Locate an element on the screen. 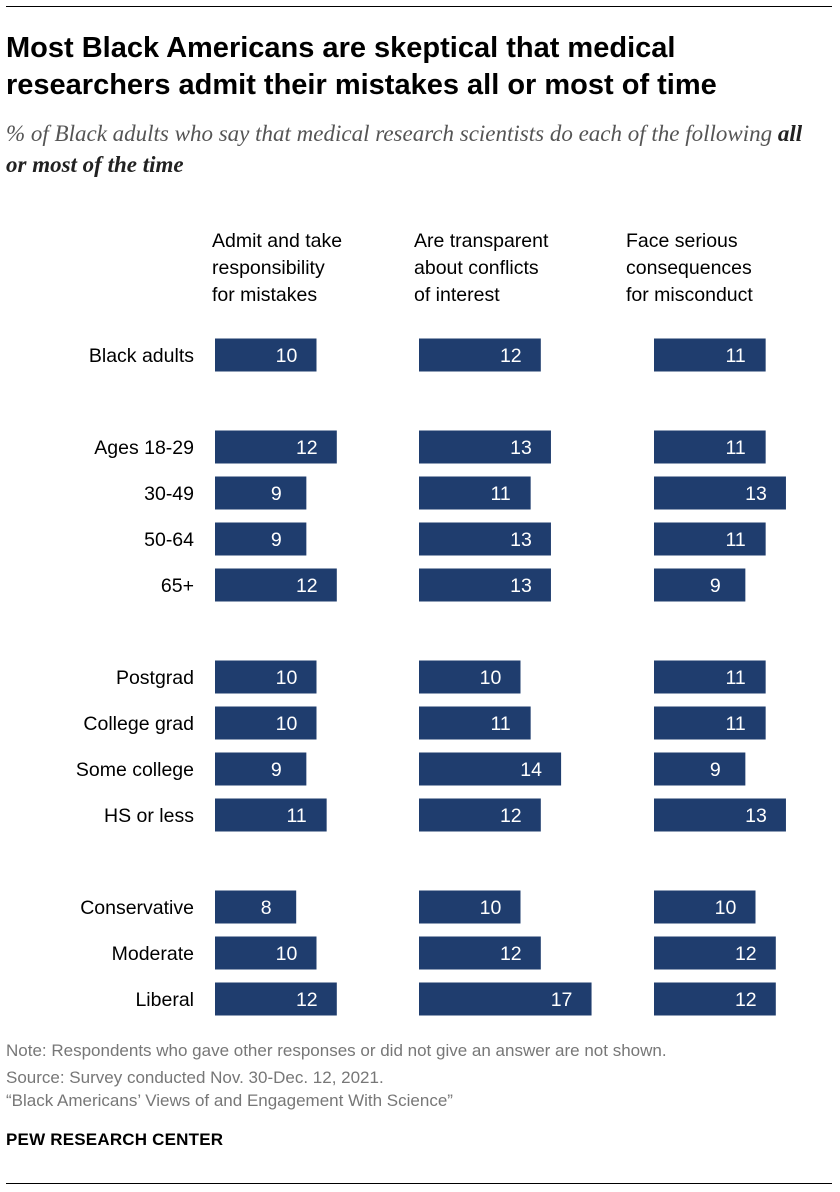 This screenshot has width=840, height=1192. column-header-1-line-1: Admit and take is located at coordinates (277, 241).